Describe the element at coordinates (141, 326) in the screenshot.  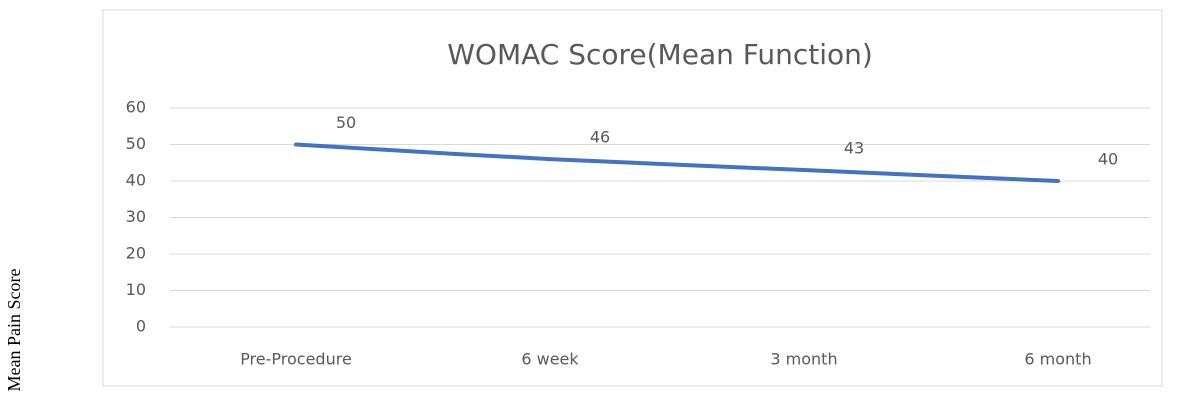
I see `y-tick-label: 0` at that location.